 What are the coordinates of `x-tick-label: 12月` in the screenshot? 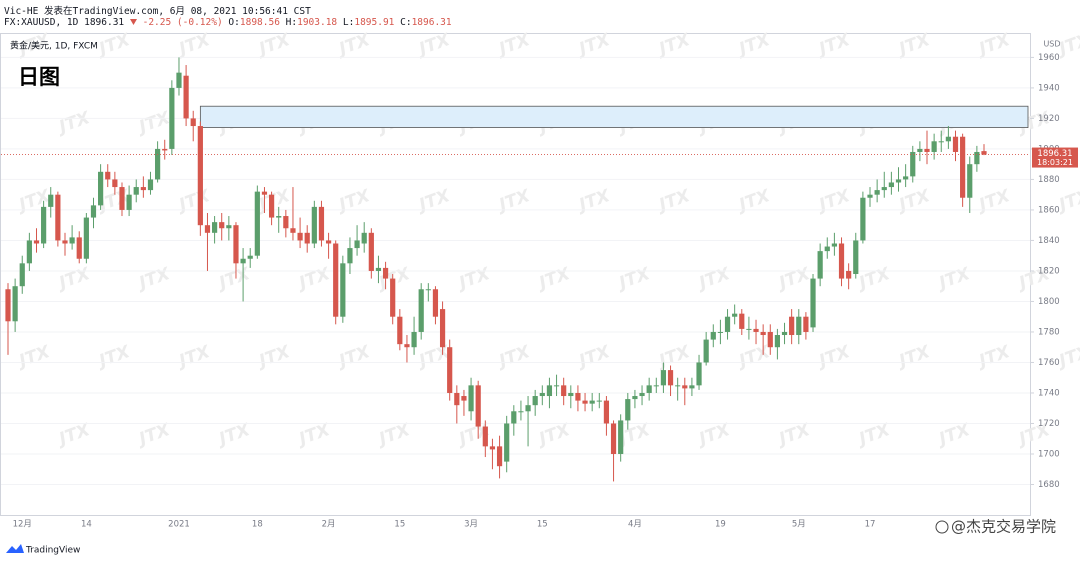 It's located at (22, 525).